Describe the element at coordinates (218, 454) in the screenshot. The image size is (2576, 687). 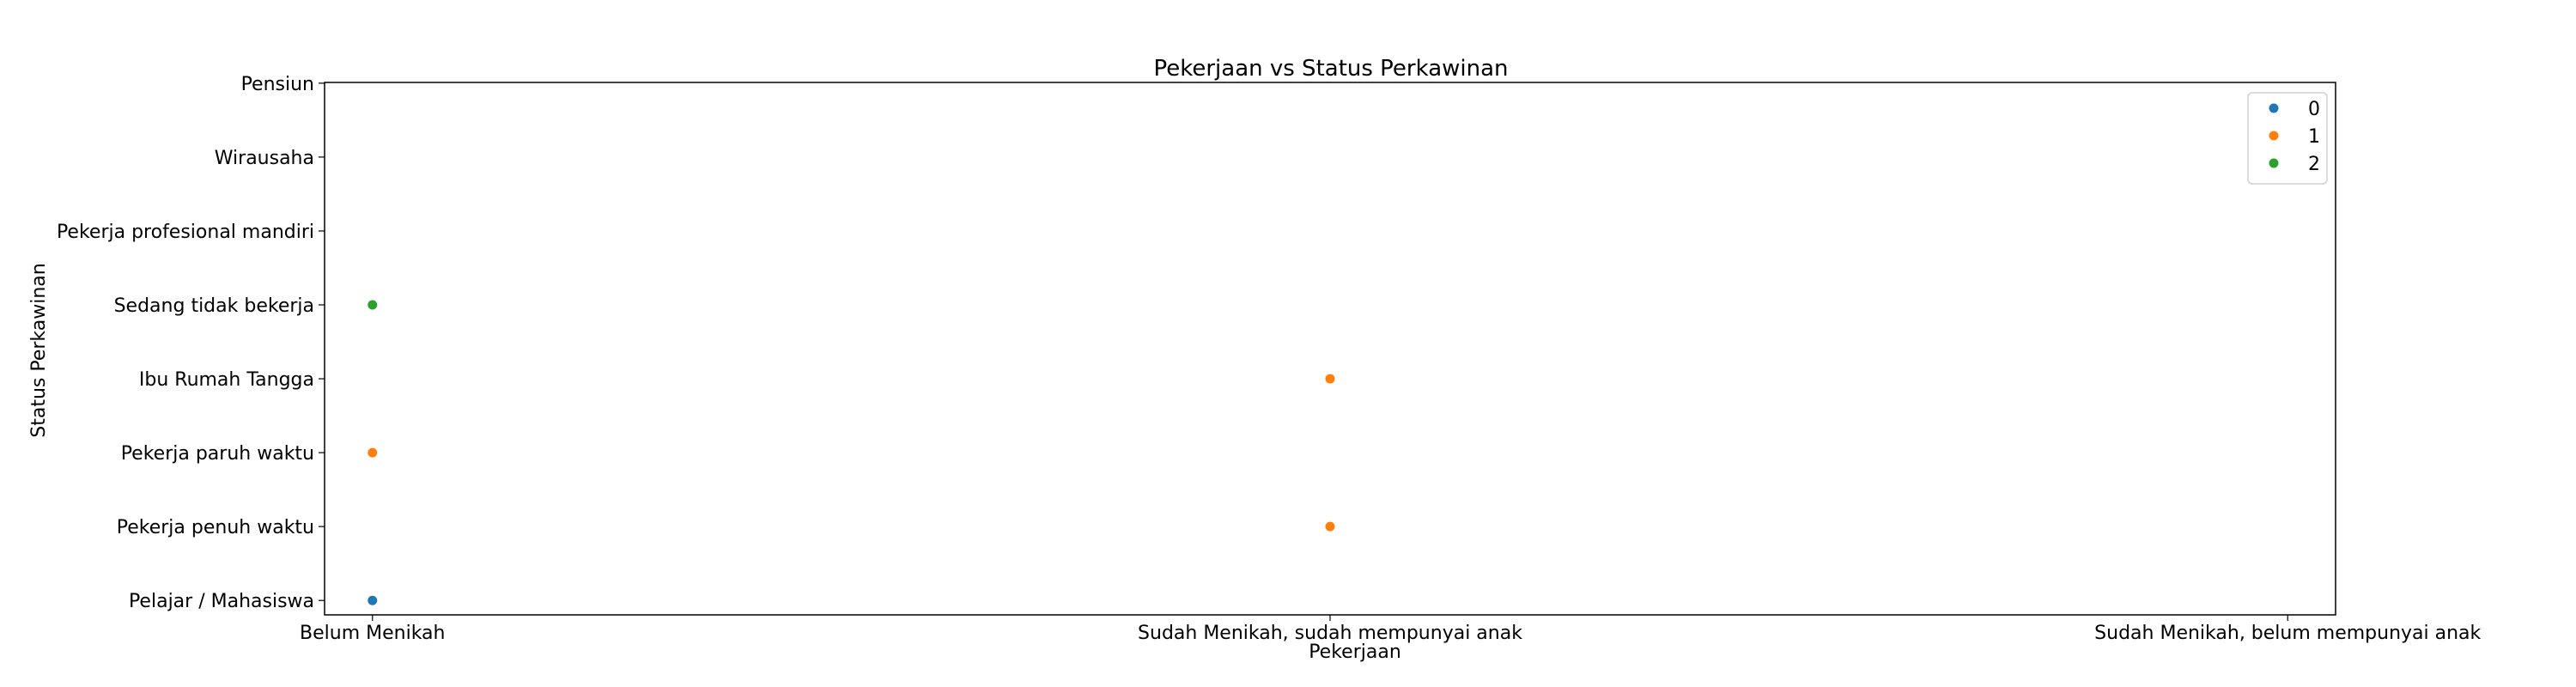
I see `y-tick-label: Pekerja paruh waktu` at that location.